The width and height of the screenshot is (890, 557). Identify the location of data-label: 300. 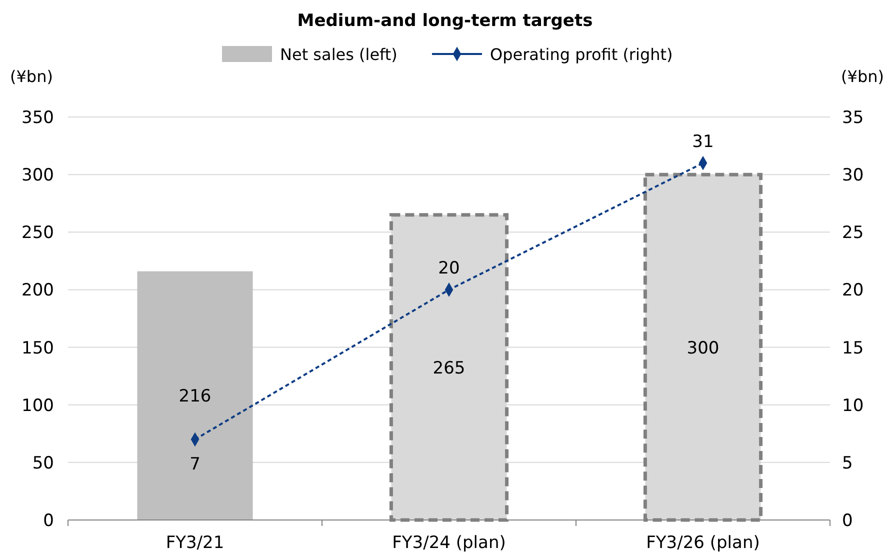
(703, 348).